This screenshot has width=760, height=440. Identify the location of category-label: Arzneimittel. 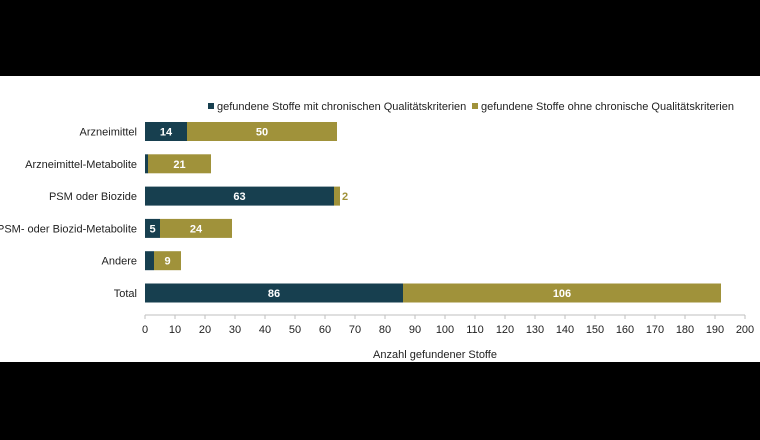
(108, 133).